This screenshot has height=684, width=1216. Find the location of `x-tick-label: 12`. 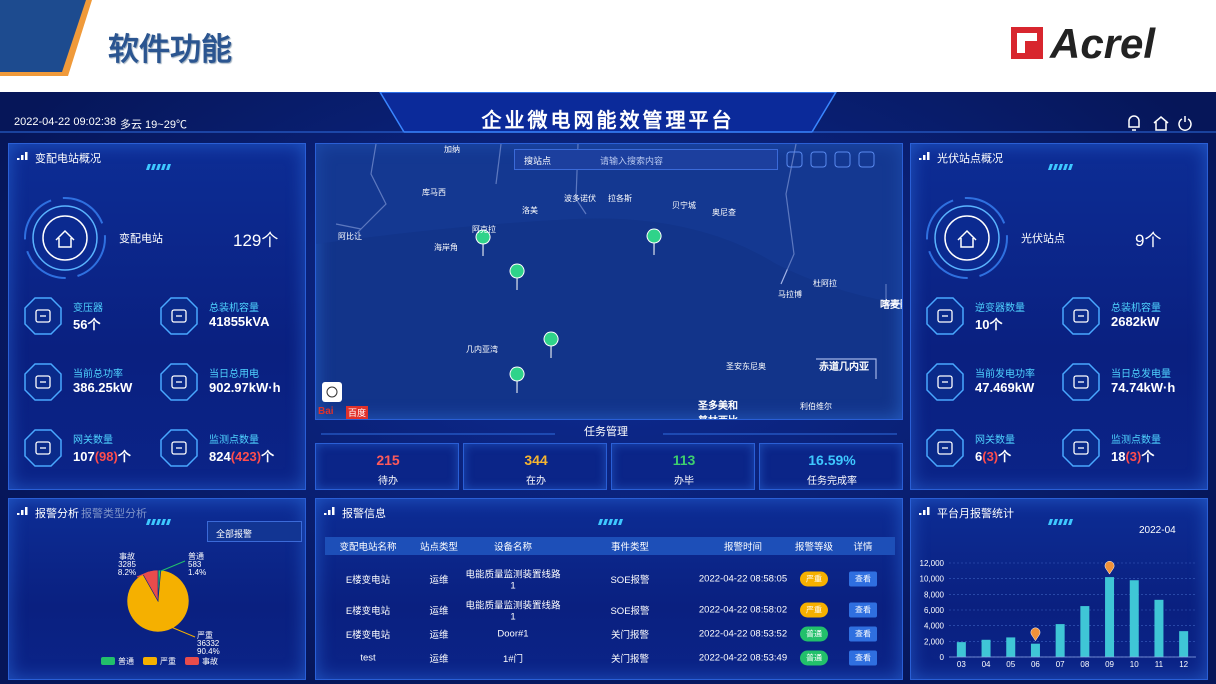

x-tick-label: 12 is located at coordinates (1183, 664).